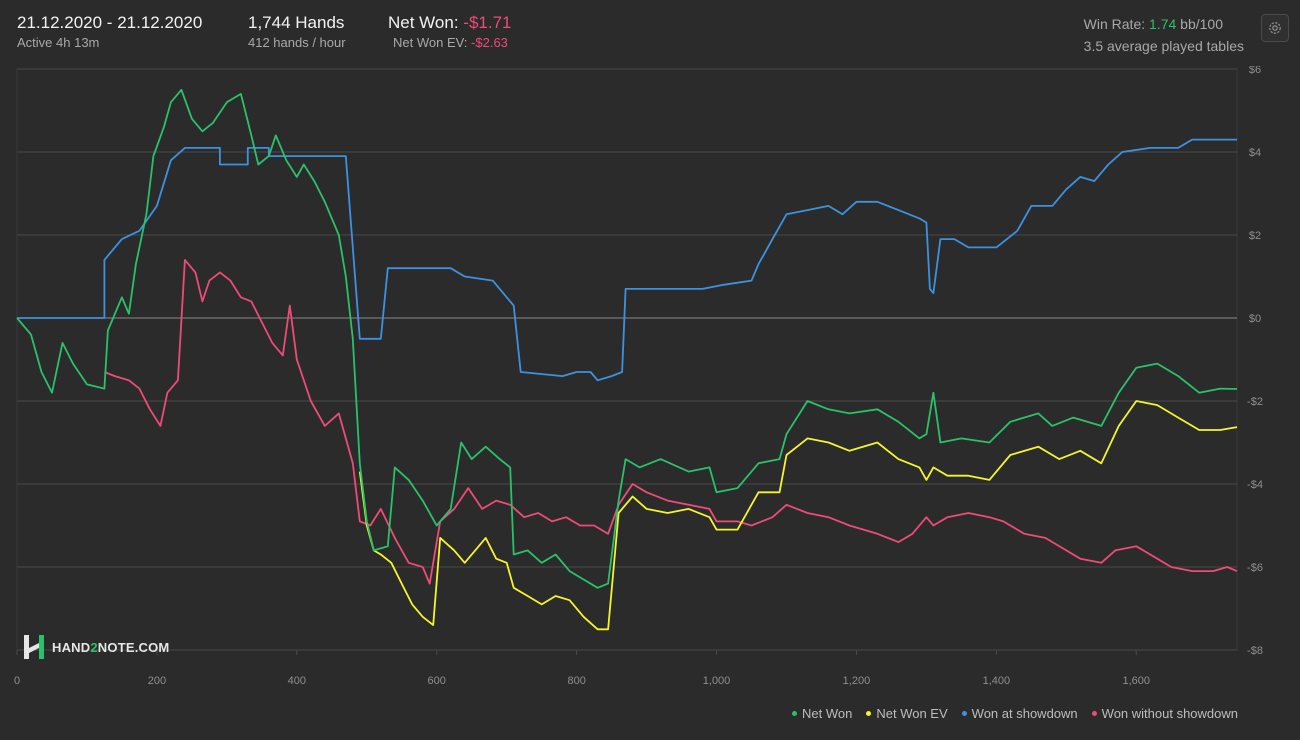  I want to click on settings-button, so click(1275, 28).